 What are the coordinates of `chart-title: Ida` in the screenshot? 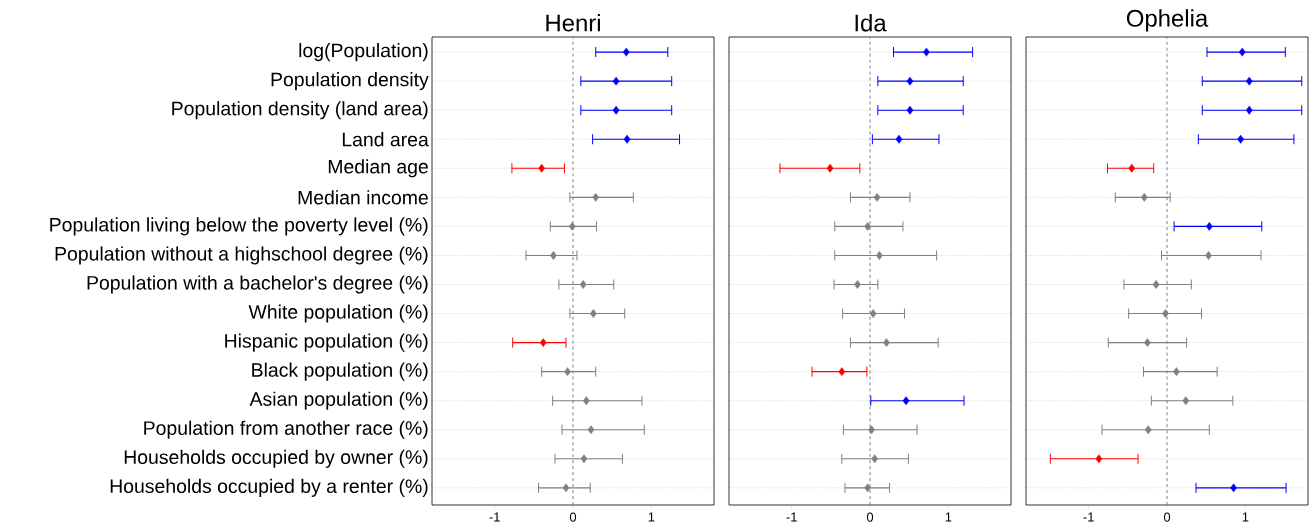 It's located at (871, 22).